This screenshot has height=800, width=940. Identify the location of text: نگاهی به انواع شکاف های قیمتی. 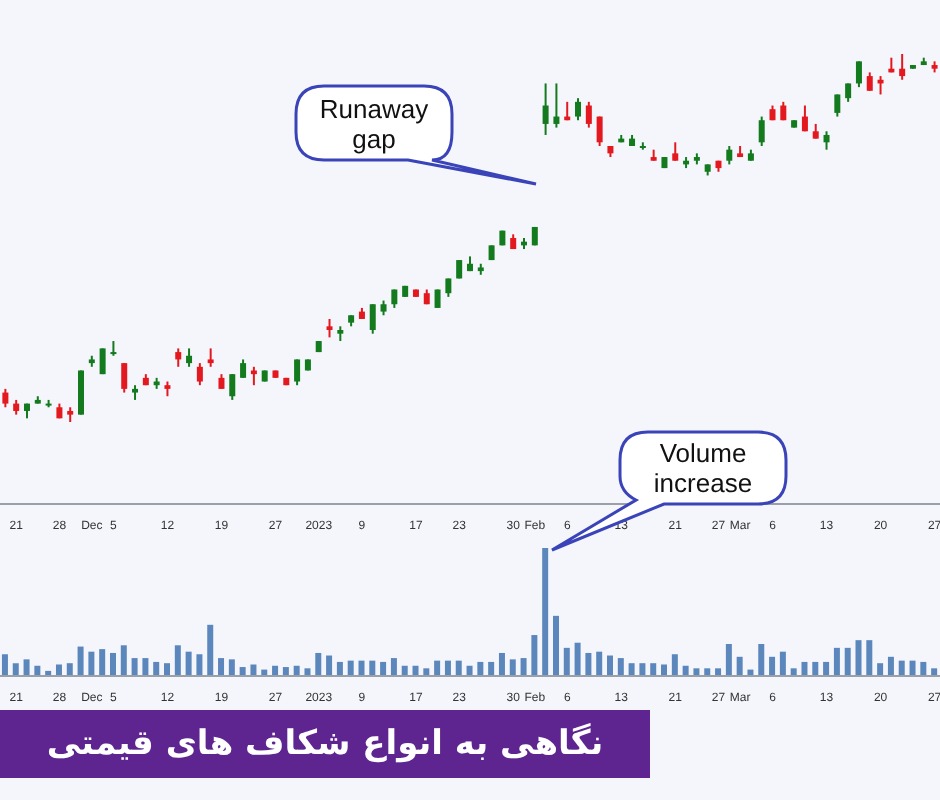
(325, 744).